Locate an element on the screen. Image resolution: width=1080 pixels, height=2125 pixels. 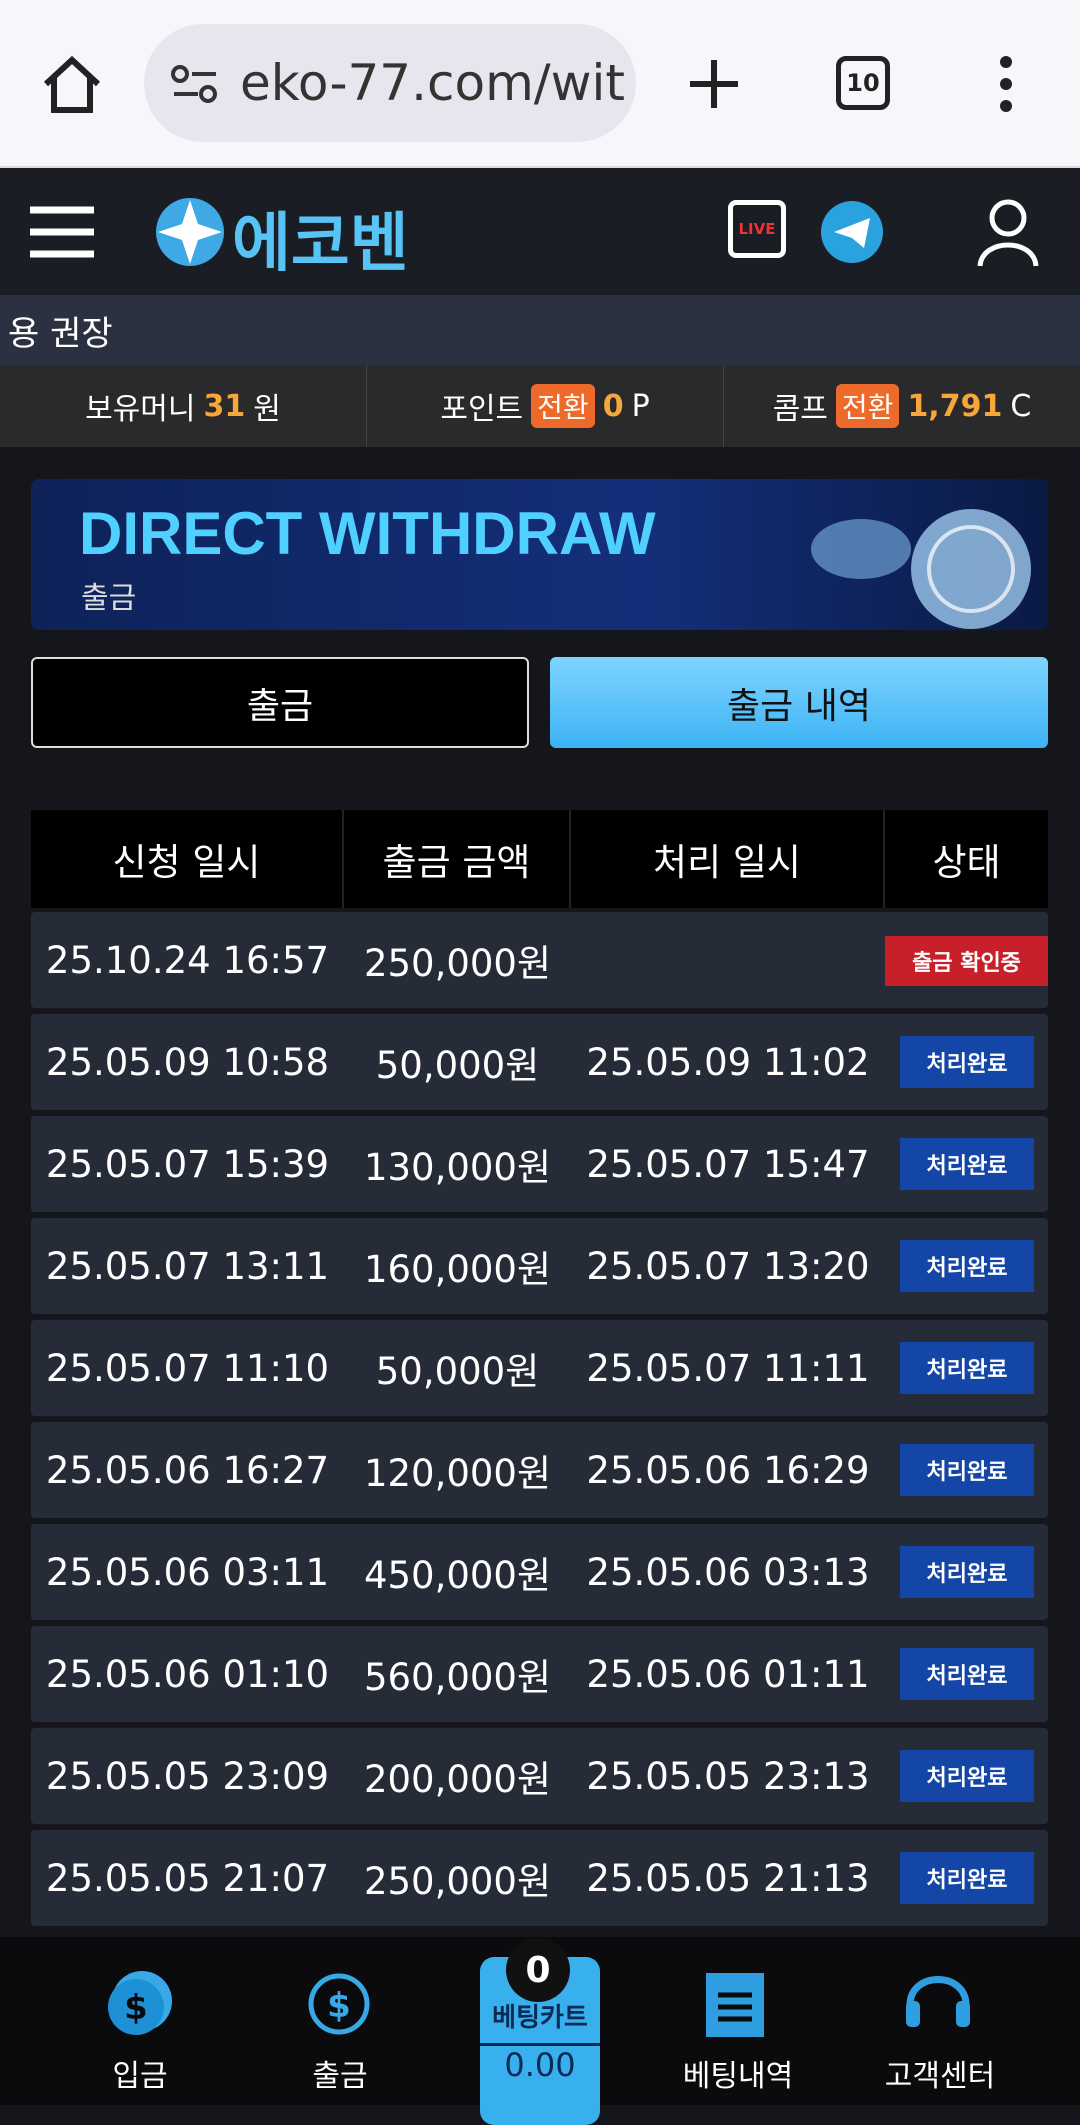
cell: 25.05.07 11:11 is located at coordinates (728, 1368).